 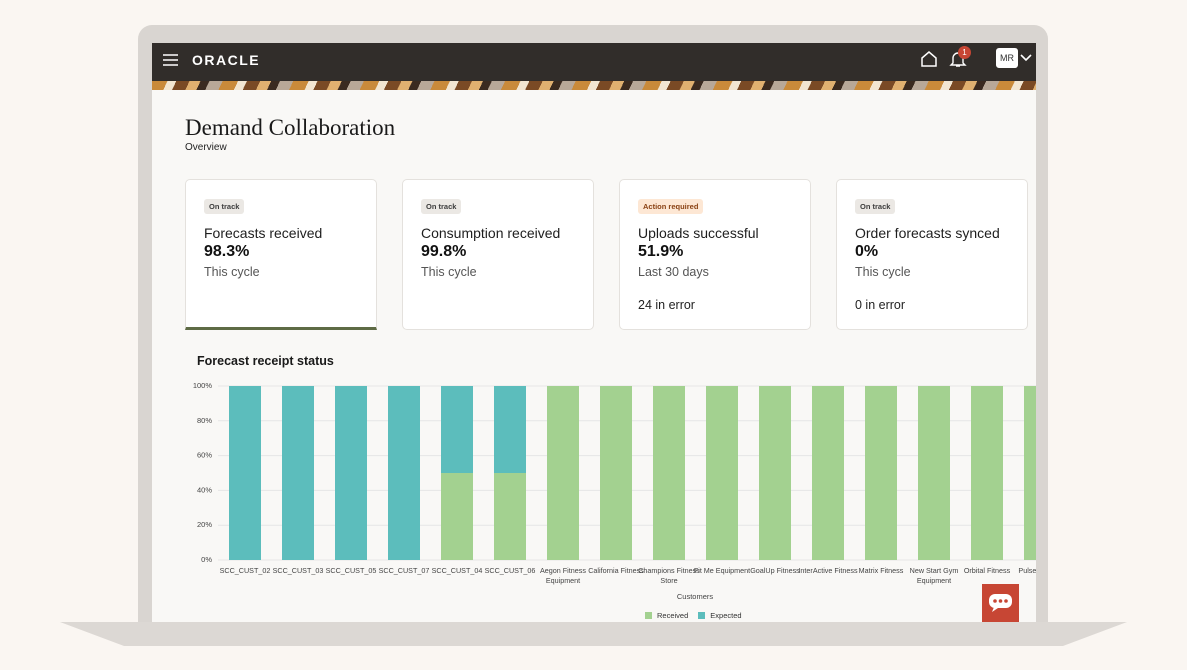 I want to click on x-tick-label: New Start Gym Equipment, so click(x=934, y=575).